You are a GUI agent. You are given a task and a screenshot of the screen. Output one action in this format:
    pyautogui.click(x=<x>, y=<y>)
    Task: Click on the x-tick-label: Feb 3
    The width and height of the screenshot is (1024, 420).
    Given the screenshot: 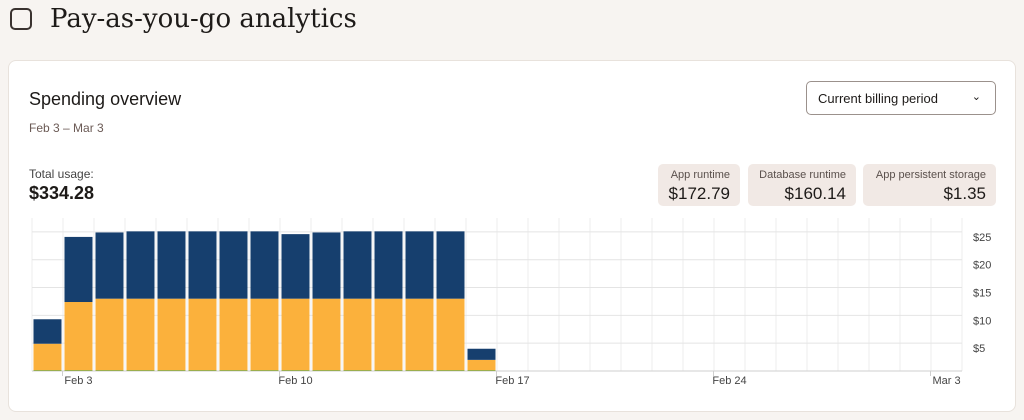 What is the action you would take?
    pyautogui.click(x=78, y=381)
    